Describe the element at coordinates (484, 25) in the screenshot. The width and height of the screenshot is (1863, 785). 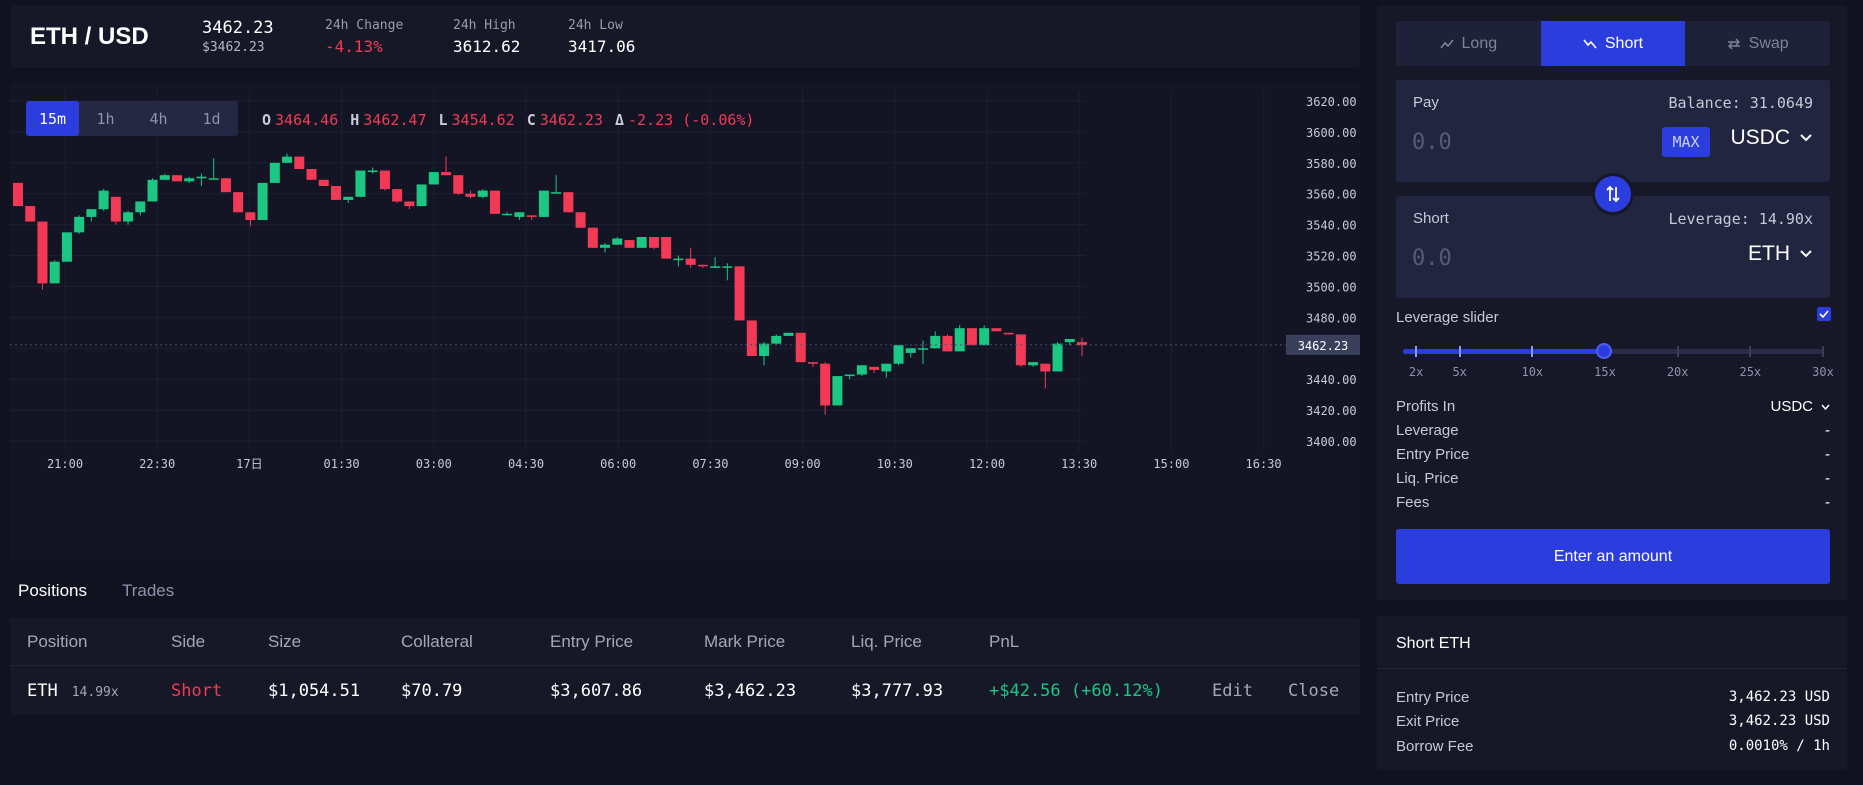
I see `high-label: 24h High` at that location.